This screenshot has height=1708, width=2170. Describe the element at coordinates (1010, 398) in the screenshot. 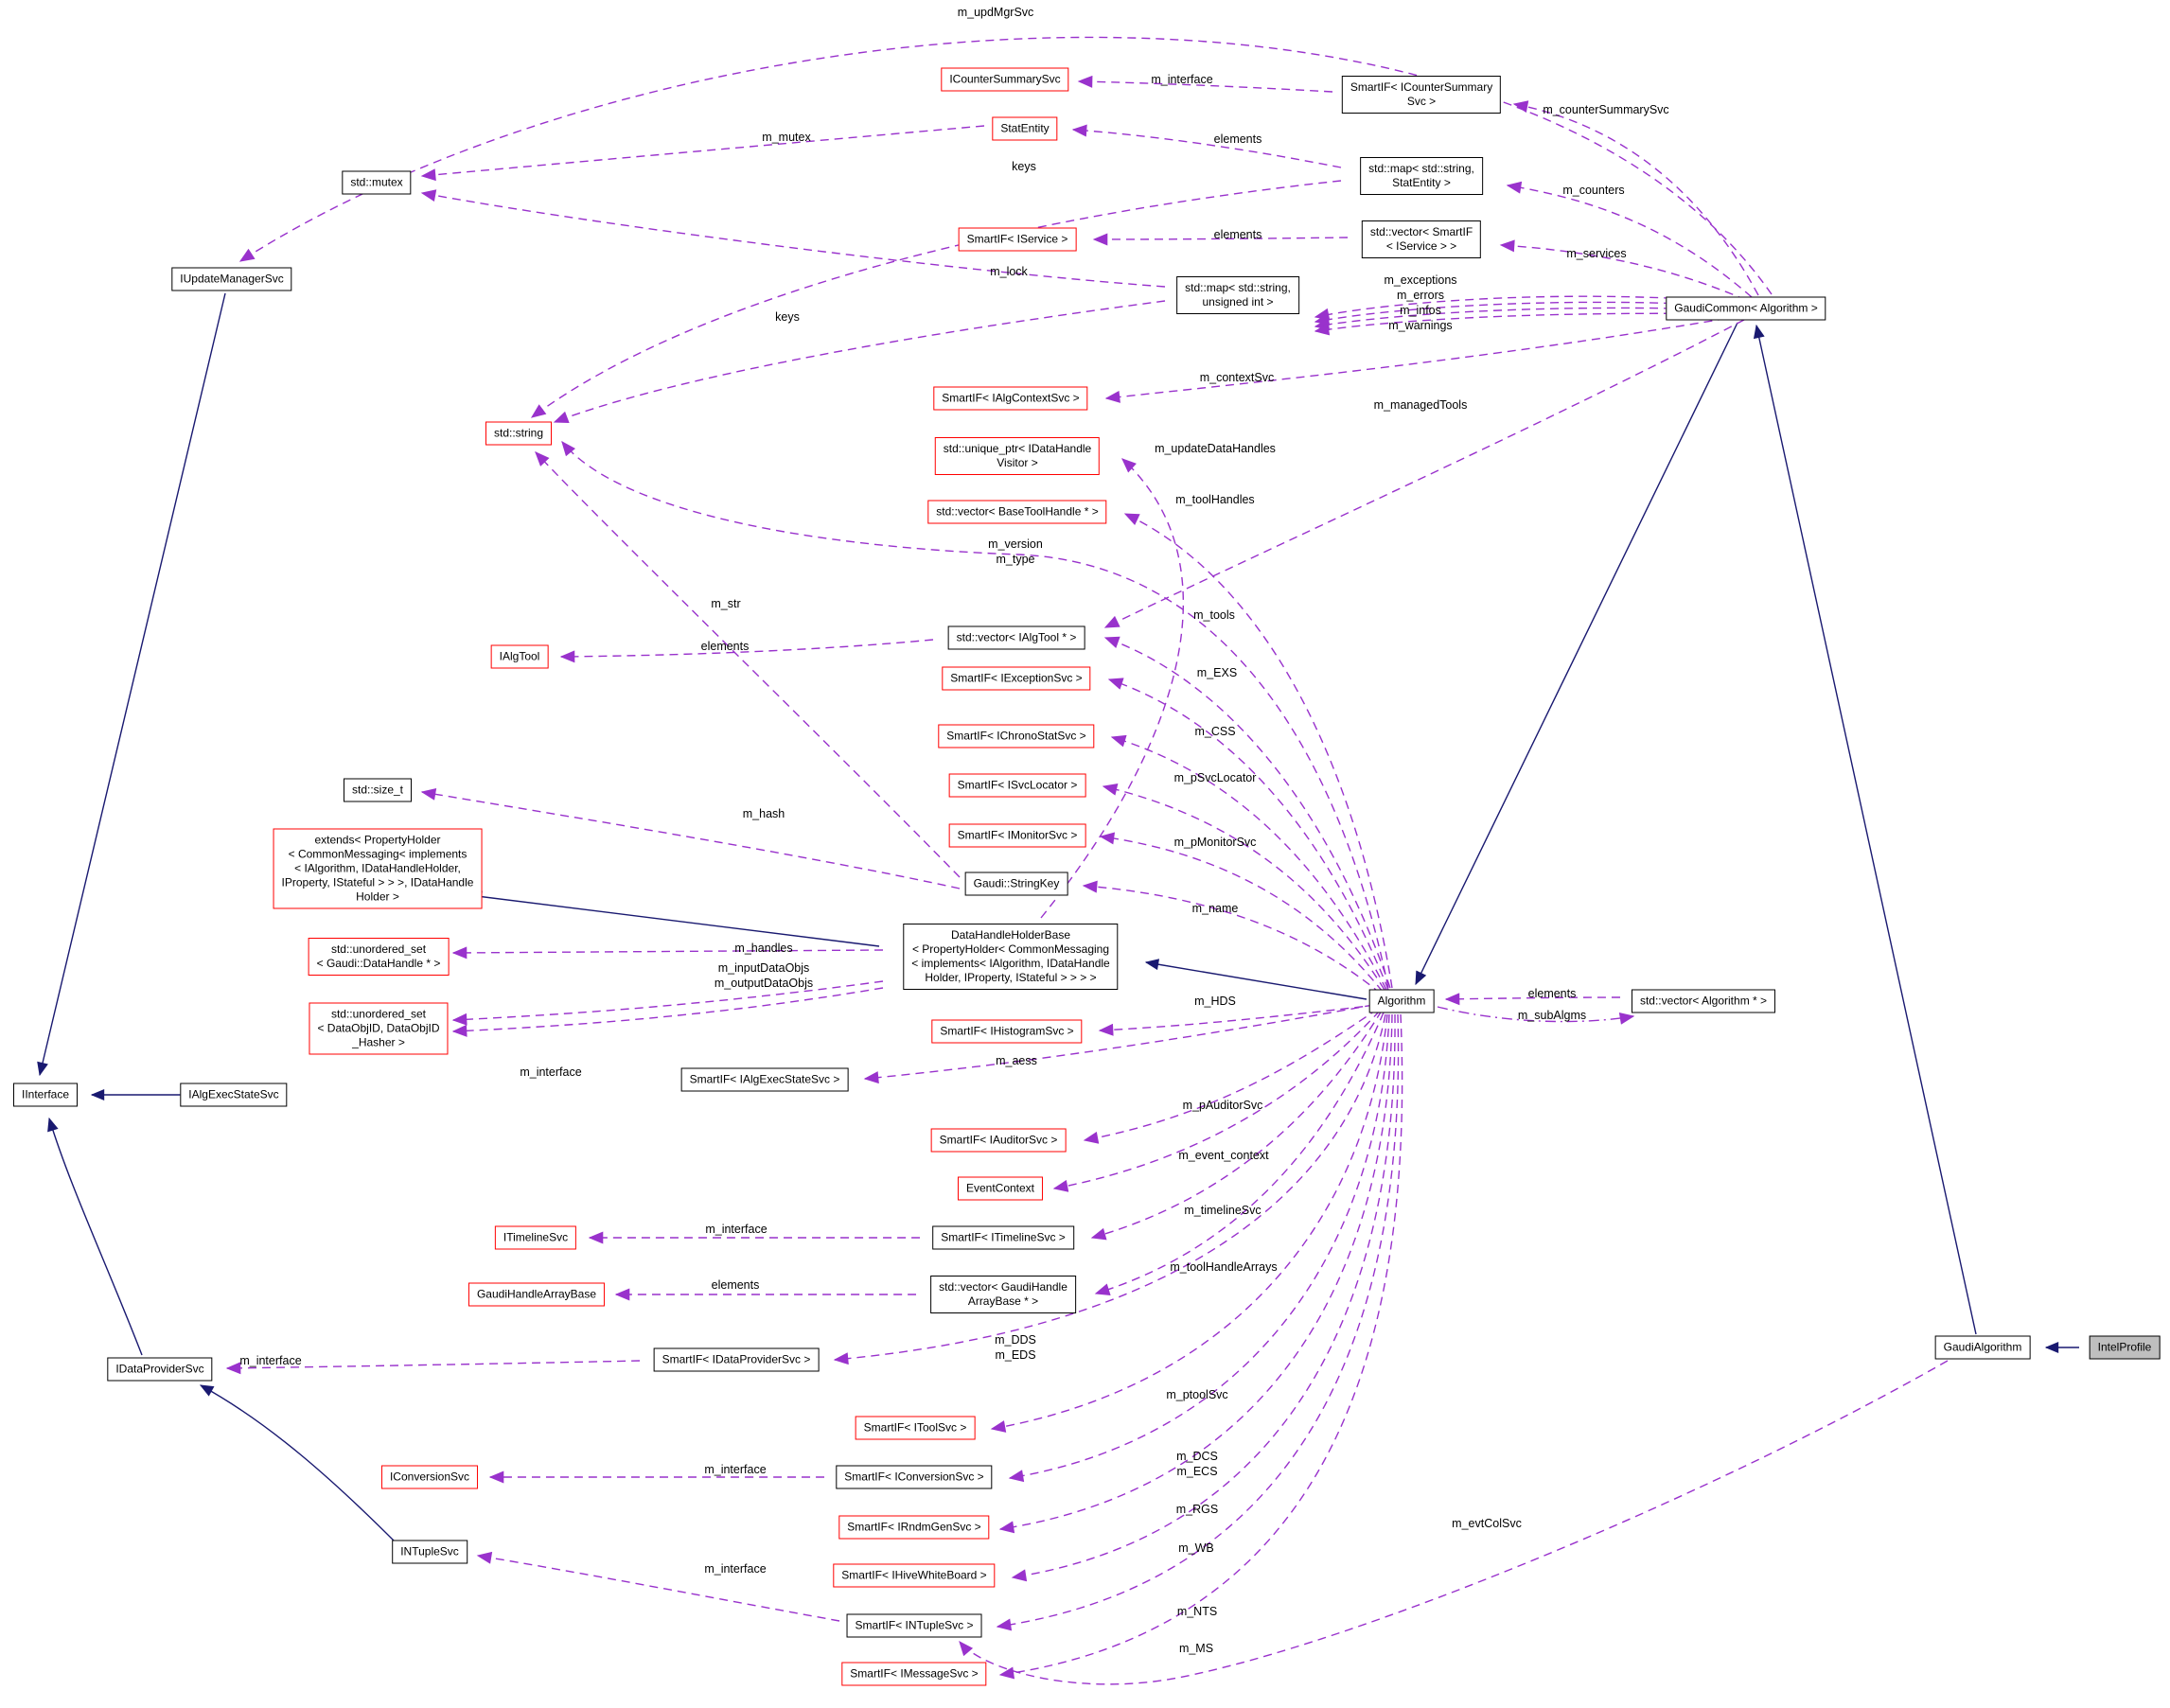

I see `node-smartif-ialgcontextsvc: SmartIF< IAlgContextSvc >` at that location.